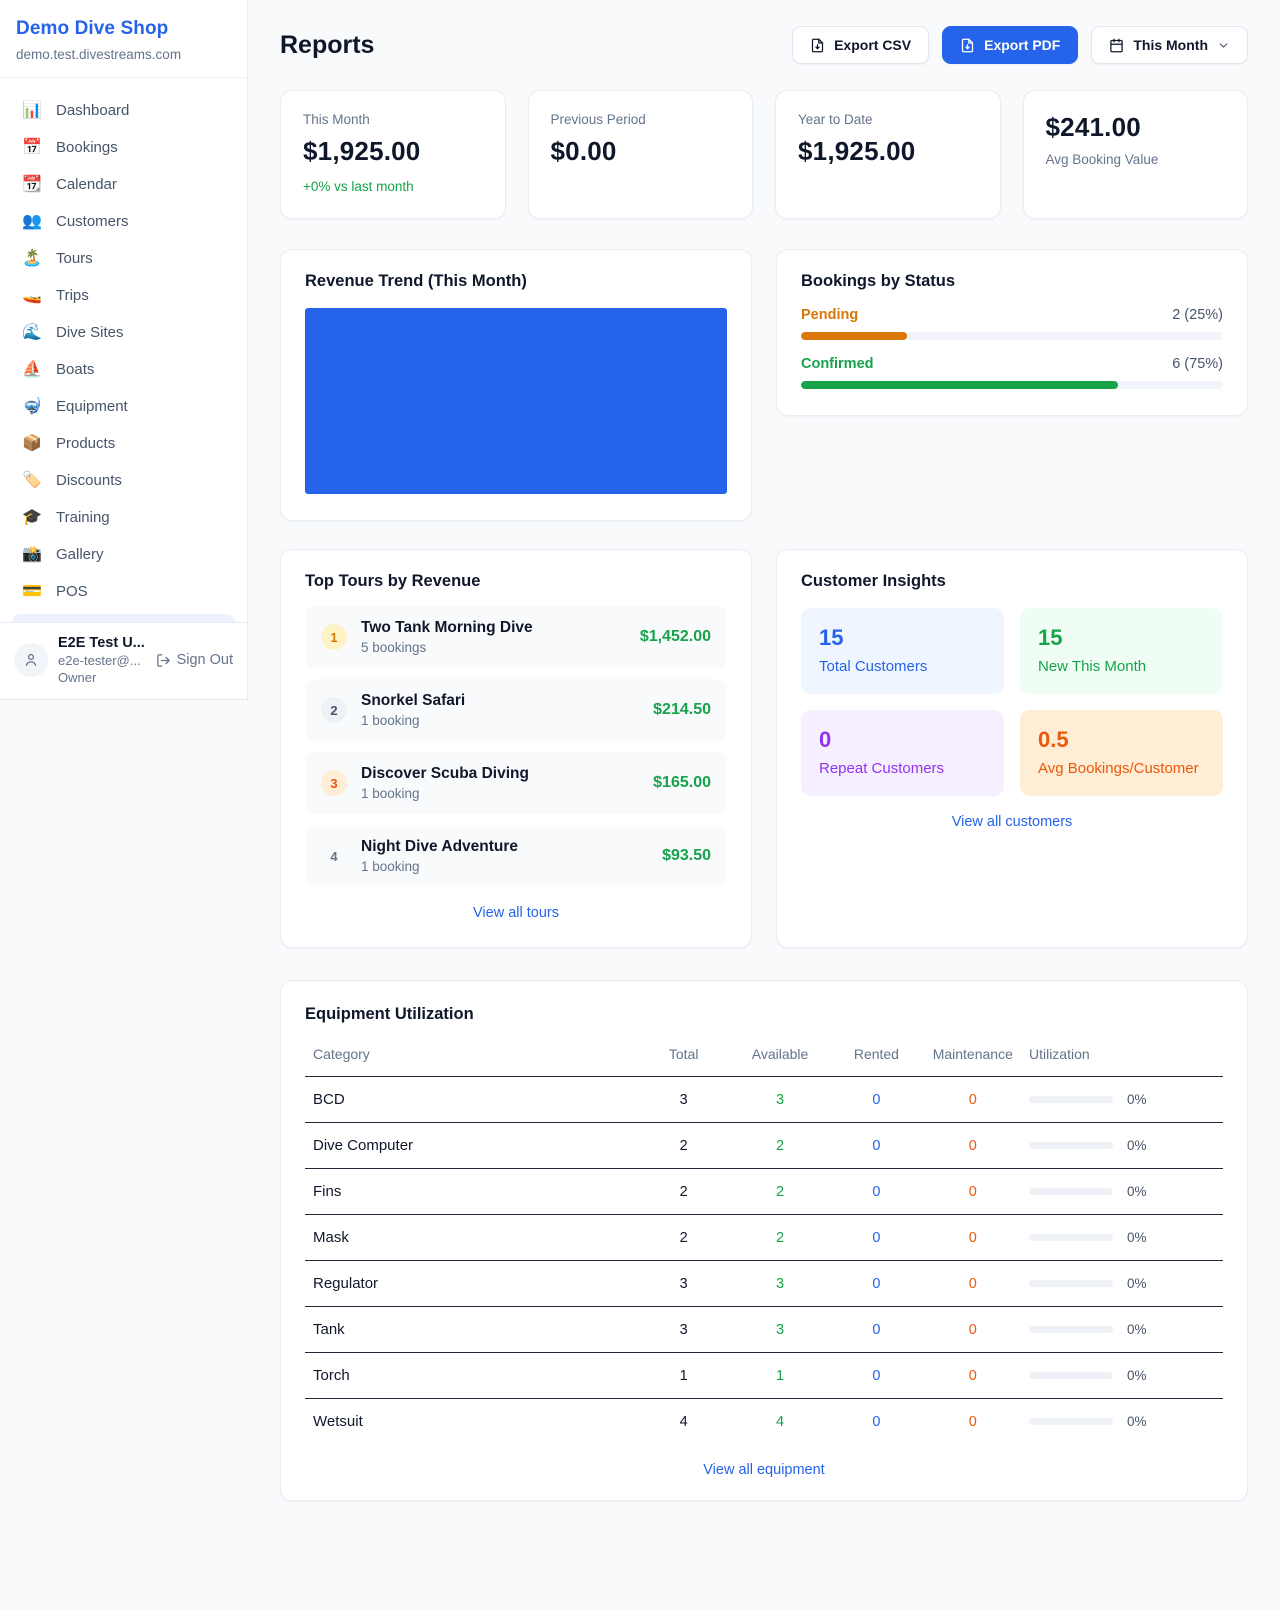 The image size is (1280, 1610). Describe the element at coordinates (72, 591) in the screenshot. I see `sidebar-item-label: POS` at that location.